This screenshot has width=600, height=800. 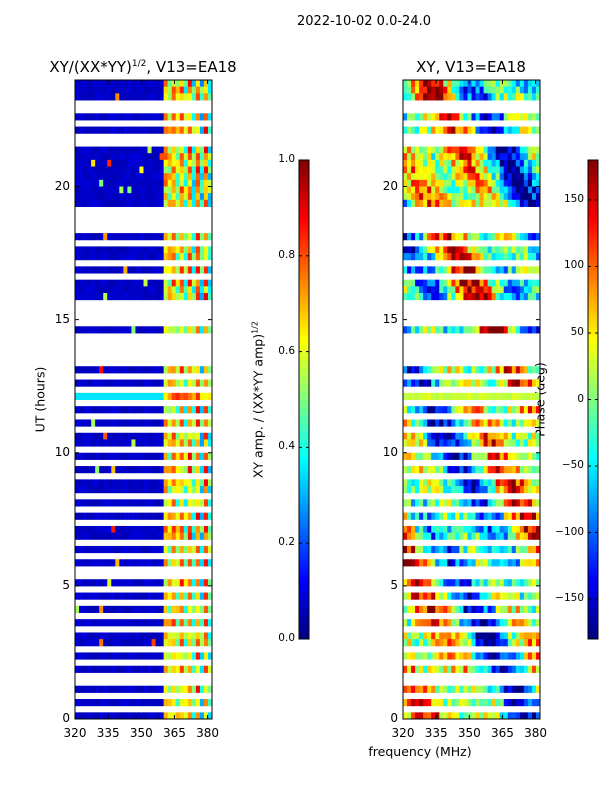 I want to click on panel1-title: XY/(XX*YY)1/2, V13=EA18, so click(x=143, y=67).